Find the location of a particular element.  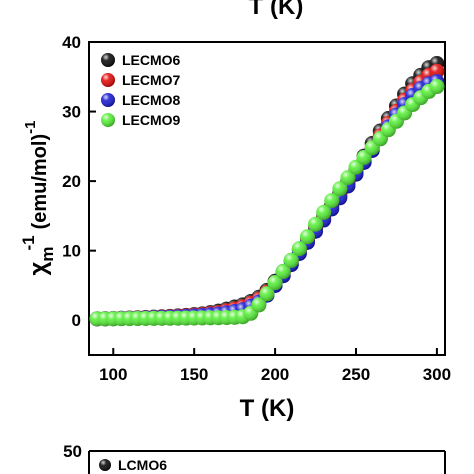

legend-item-lecmo8: LECMO8 is located at coordinates (141, 100).